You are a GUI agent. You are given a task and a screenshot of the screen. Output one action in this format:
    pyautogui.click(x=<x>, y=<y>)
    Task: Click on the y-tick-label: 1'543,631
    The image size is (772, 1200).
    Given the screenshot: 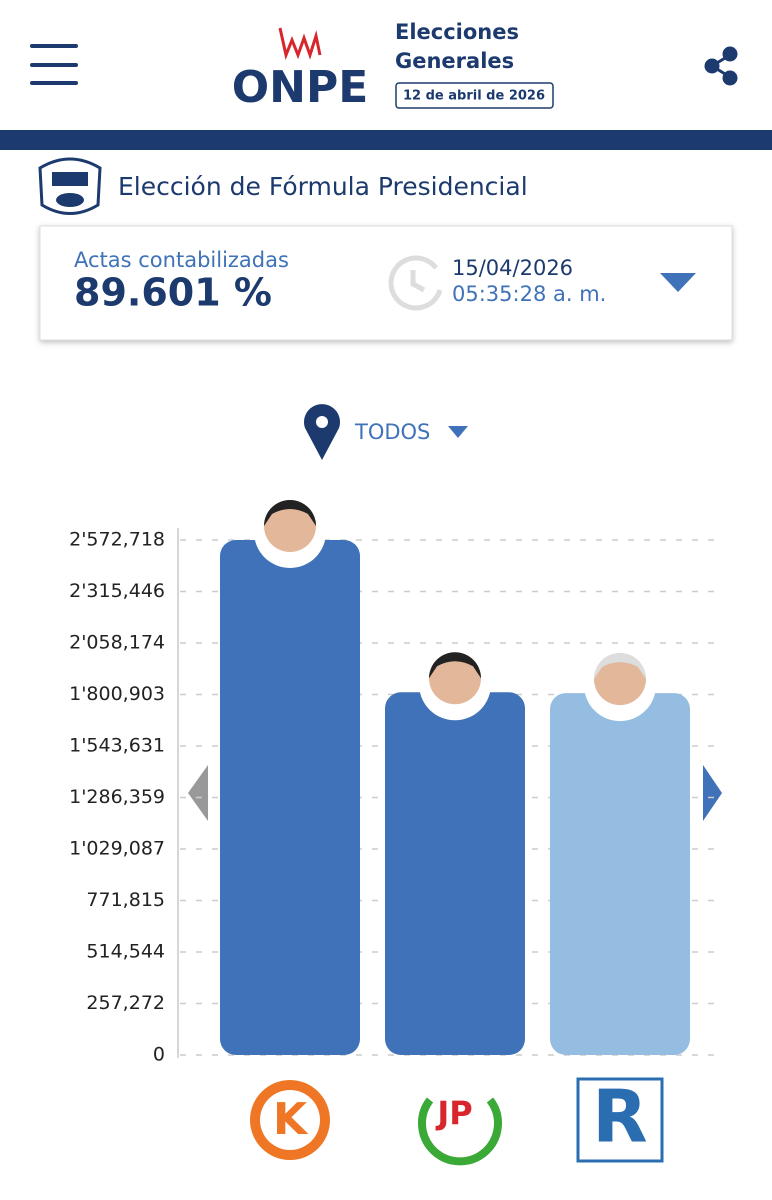 What is the action you would take?
    pyautogui.click(x=117, y=745)
    